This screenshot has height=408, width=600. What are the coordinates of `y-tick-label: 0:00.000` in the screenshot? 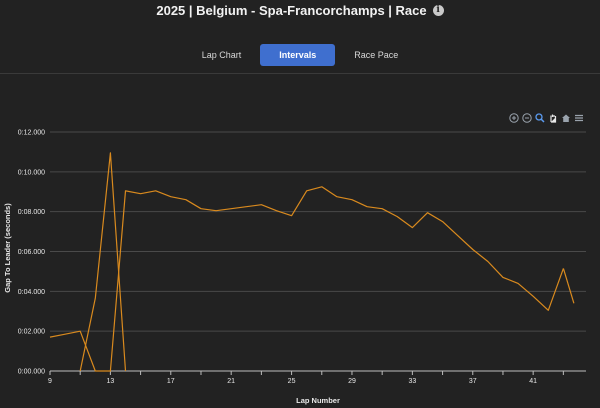 It's located at (31, 372).